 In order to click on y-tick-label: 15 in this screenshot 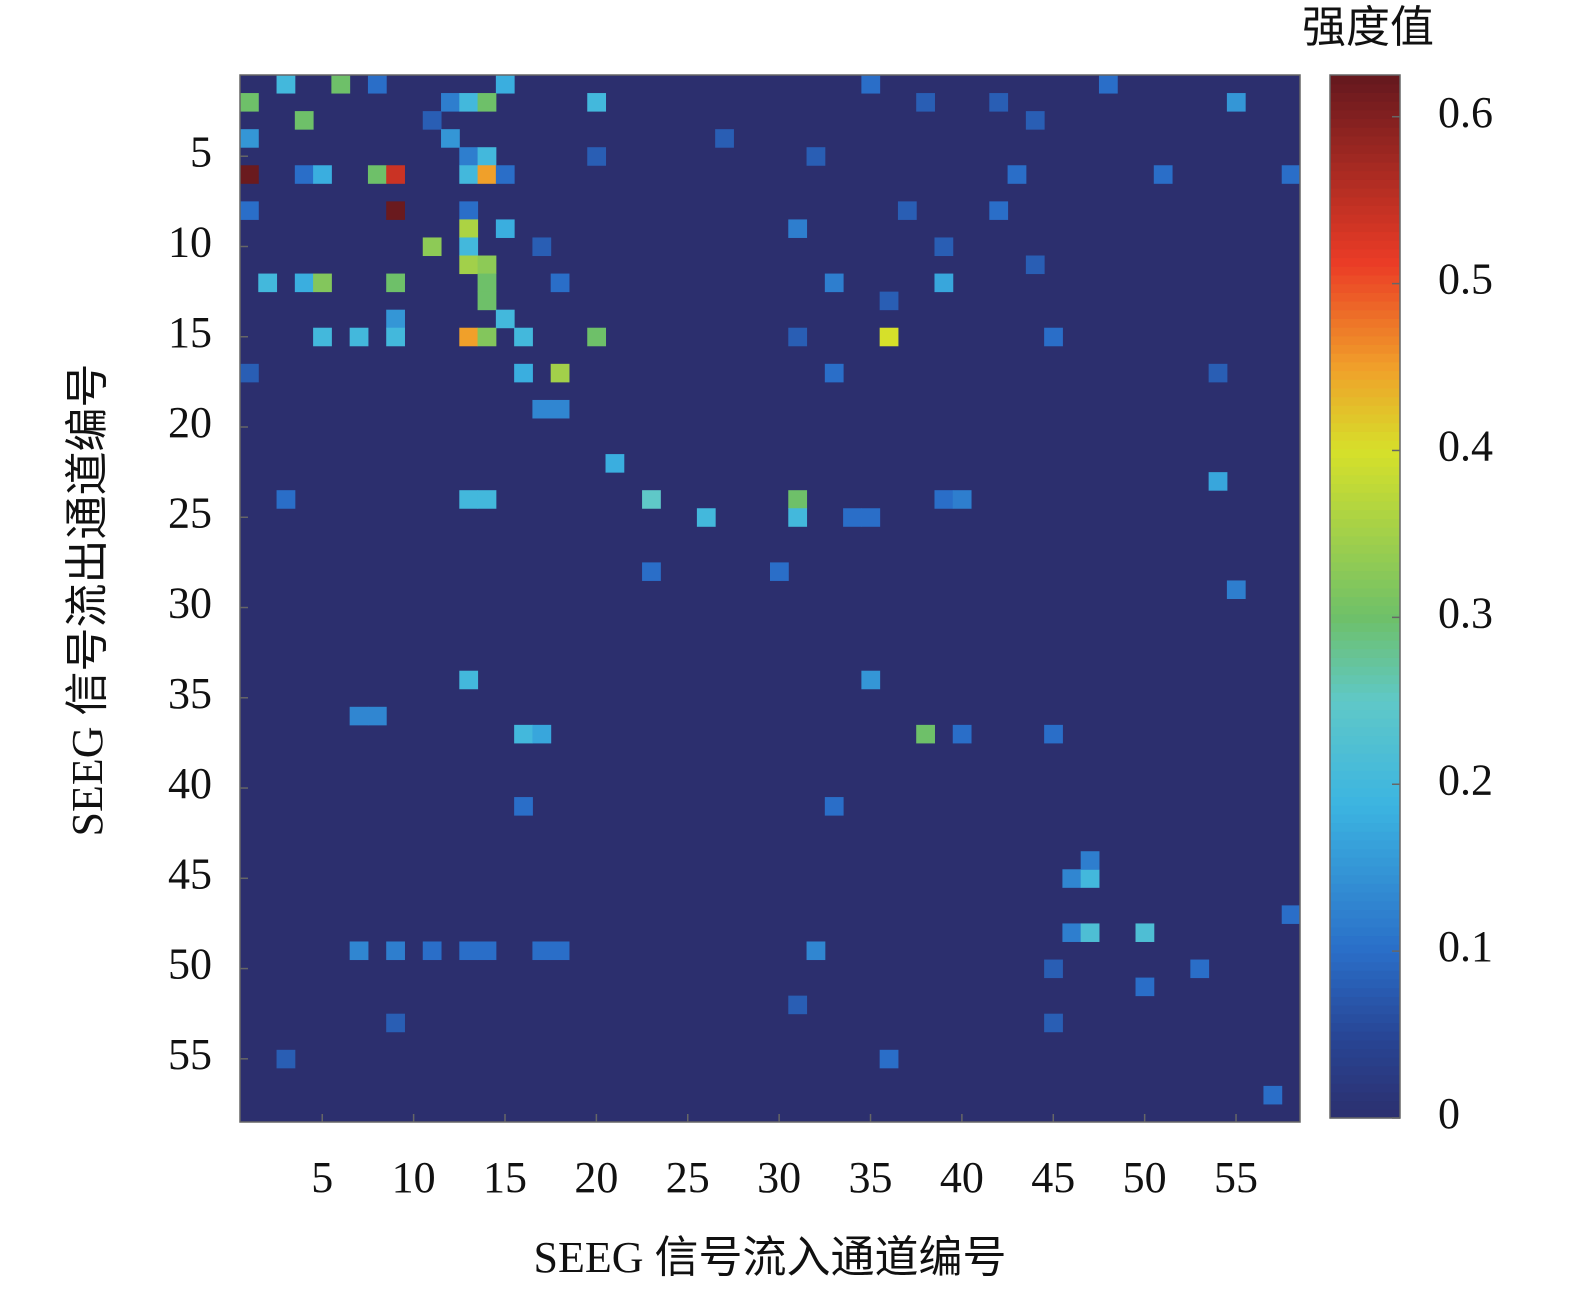, I will do `click(190, 332)`.